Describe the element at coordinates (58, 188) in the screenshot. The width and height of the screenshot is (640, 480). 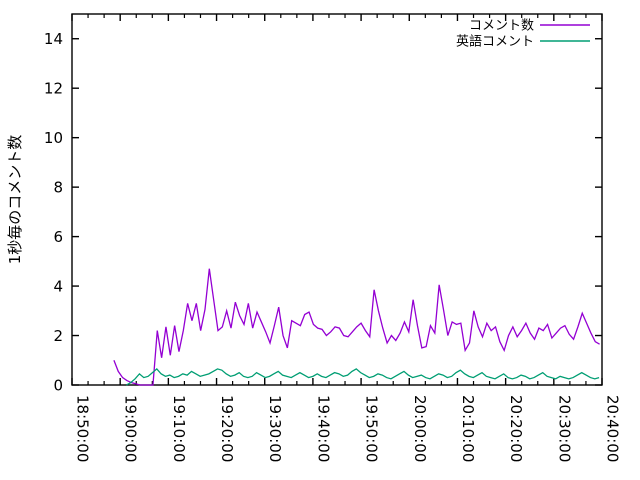
I see `y-tick-label: 8` at that location.